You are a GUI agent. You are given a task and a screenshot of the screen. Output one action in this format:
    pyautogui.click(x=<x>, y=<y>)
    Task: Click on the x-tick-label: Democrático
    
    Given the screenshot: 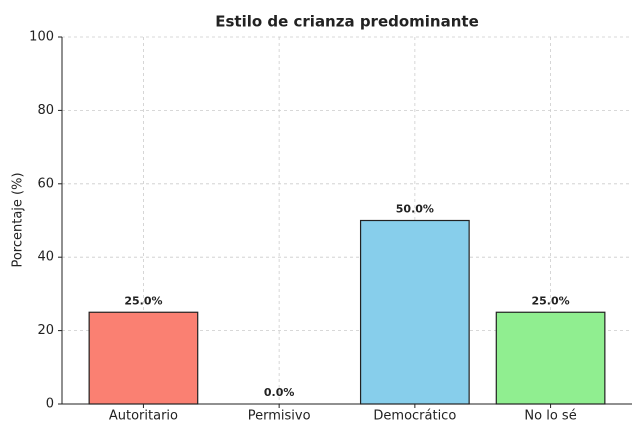 What is the action you would take?
    pyautogui.click(x=414, y=415)
    